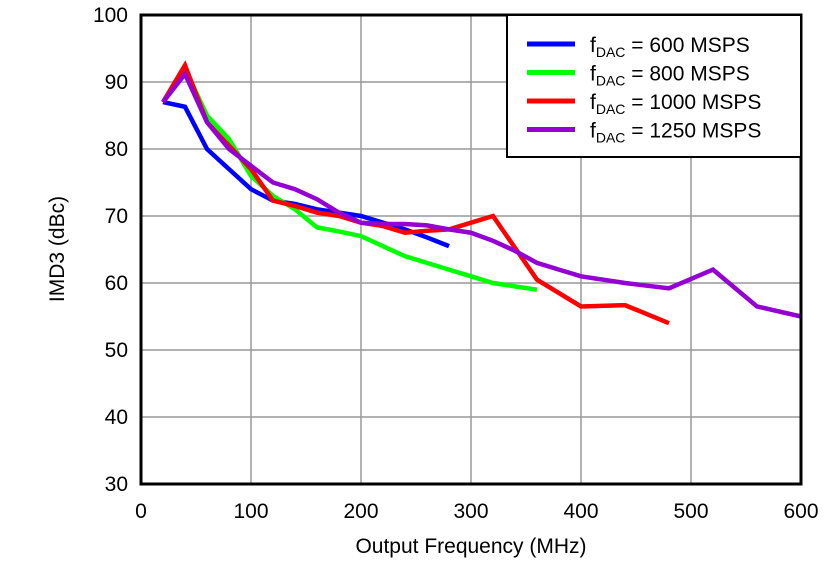 The height and width of the screenshot is (564, 839). I want to click on y-tick-label: 70, so click(116, 216).